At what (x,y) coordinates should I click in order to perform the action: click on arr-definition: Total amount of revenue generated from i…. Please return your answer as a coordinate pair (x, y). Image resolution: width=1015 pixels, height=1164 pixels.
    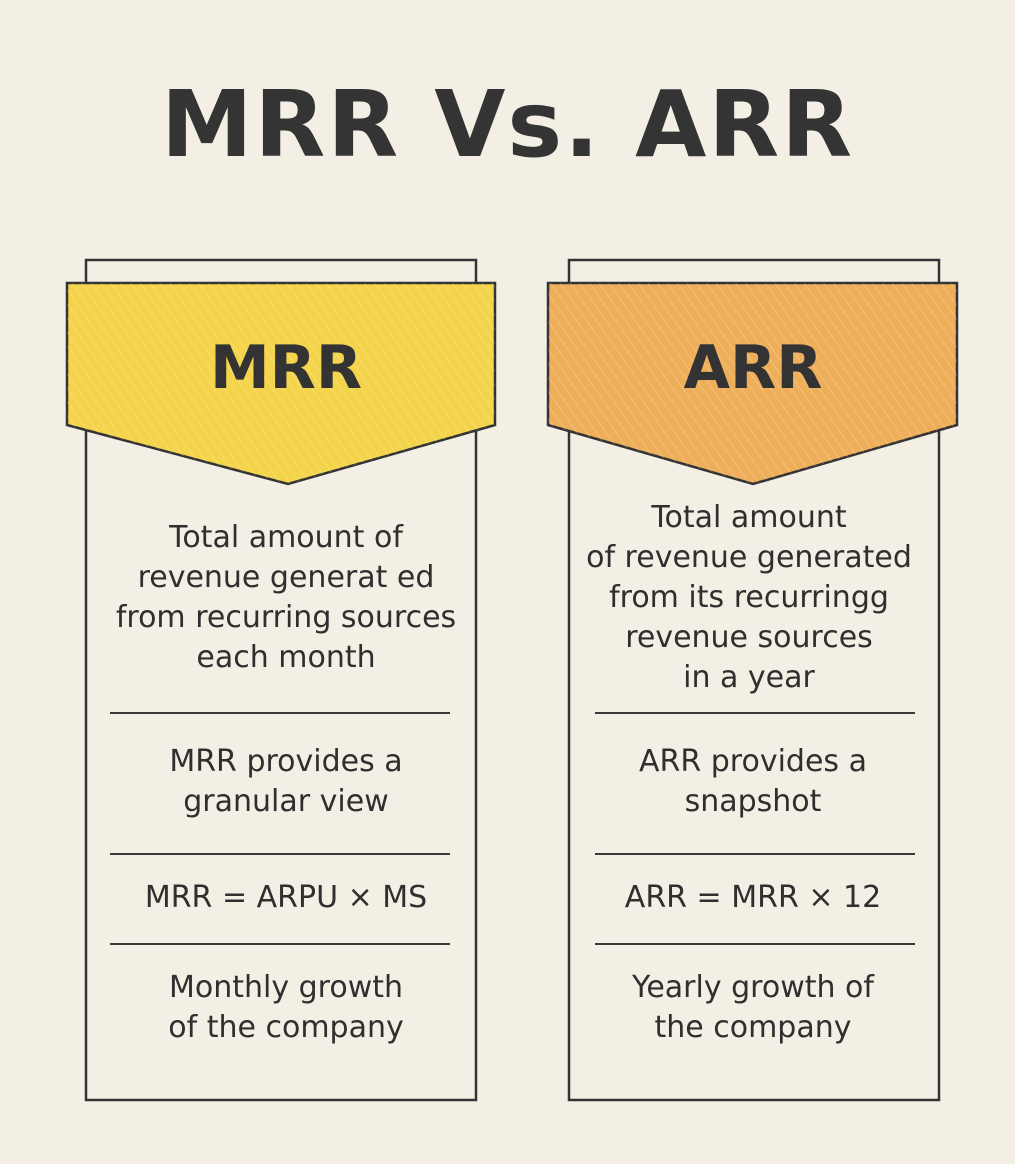
    Looking at the image, I should click on (749, 597).